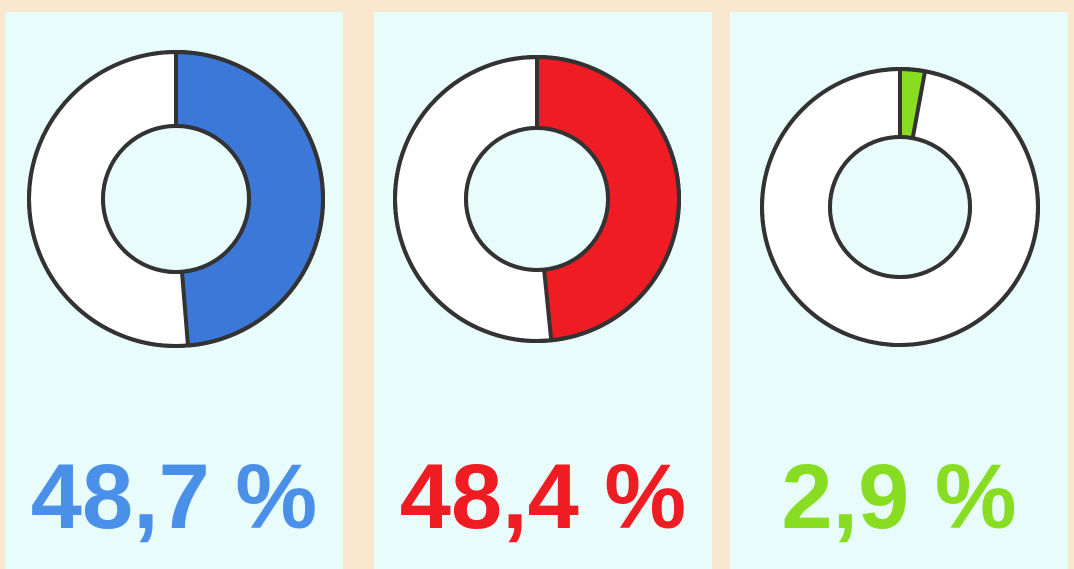 The image size is (1074, 569). I want to click on percentage-label: 2,9 %, so click(898, 497).